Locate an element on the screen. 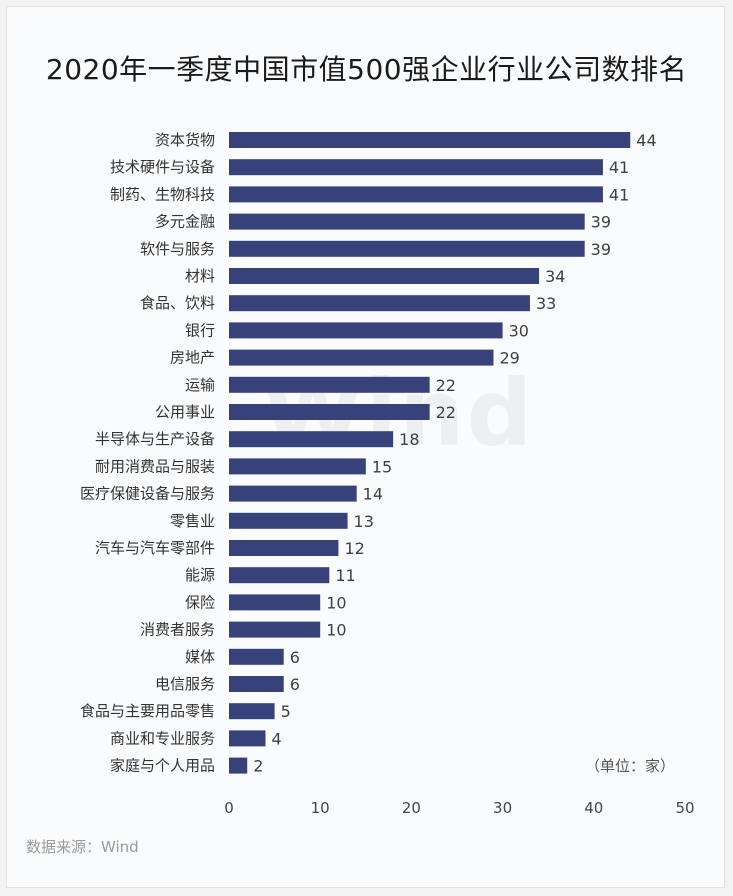 The height and width of the screenshot is (896, 733). value-label: 12 is located at coordinates (354, 548).